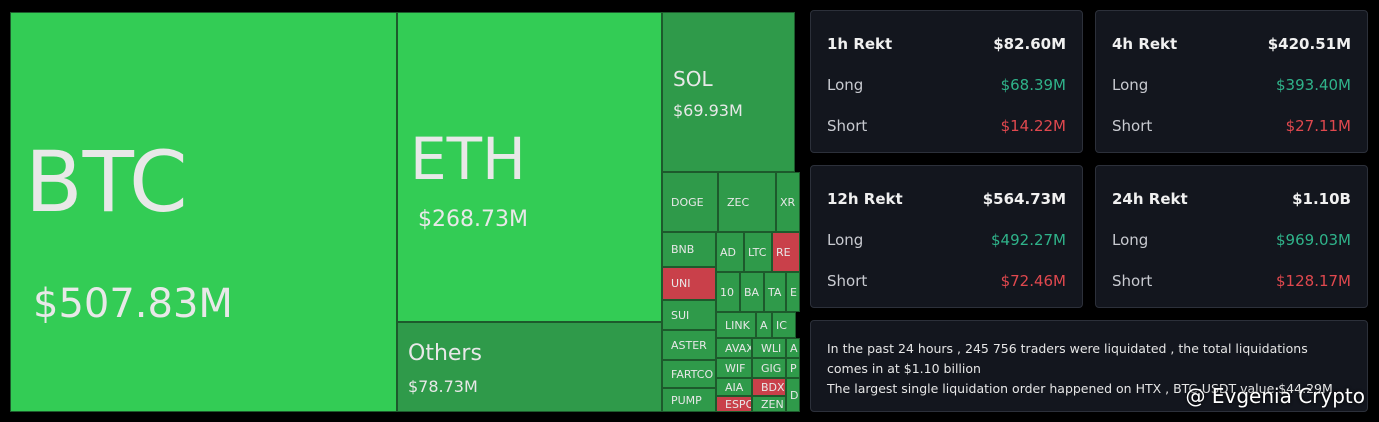 The width and height of the screenshot is (1379, 422). I want to click on small-tile: SUI, so click(689, 315).